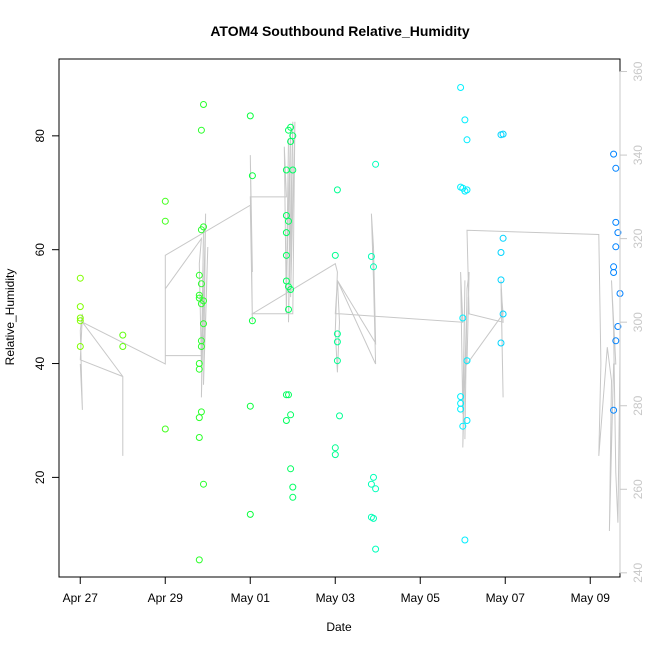  Describe the element at coordinates (40, 477) in the screenshot. I see `y-tick-label: 20` at that location.